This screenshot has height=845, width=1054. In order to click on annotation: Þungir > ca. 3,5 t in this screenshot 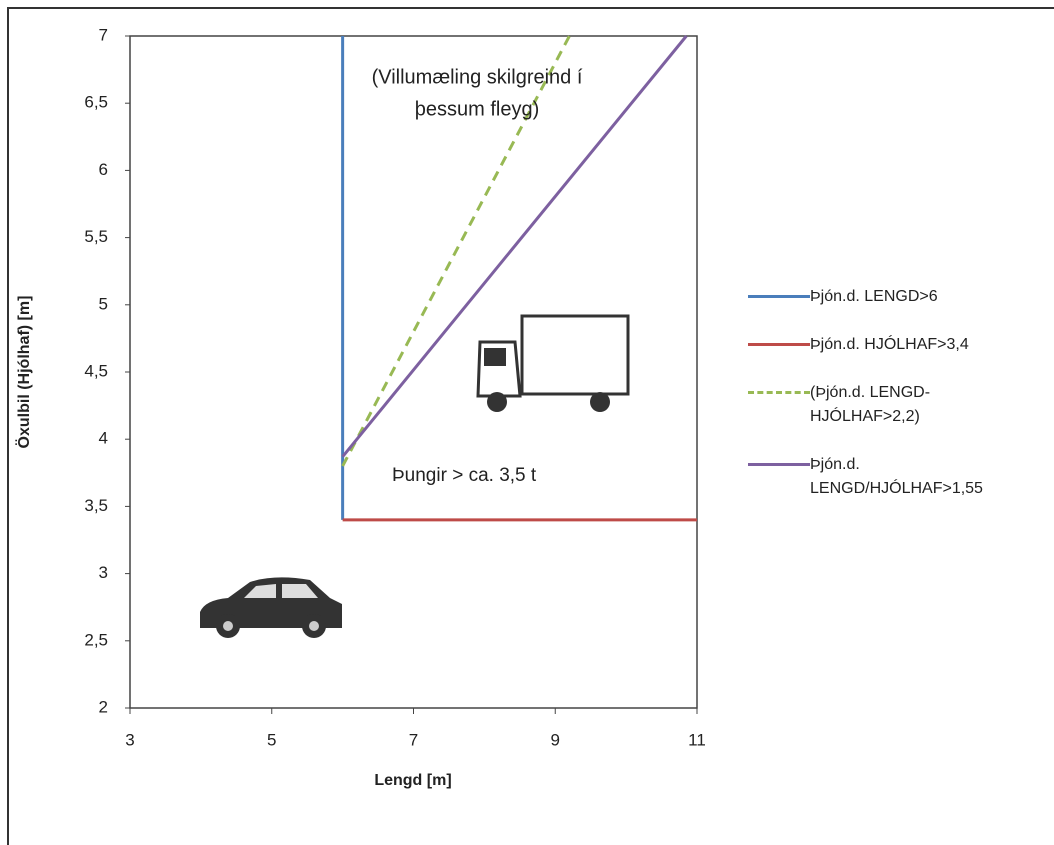, I will do `click(464, 475)`.